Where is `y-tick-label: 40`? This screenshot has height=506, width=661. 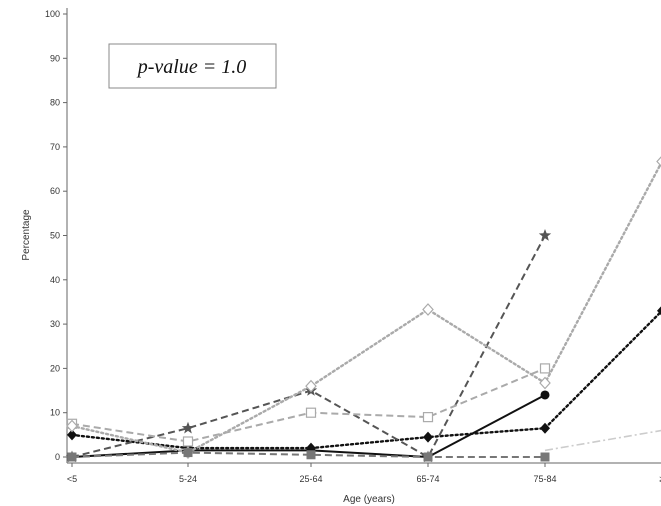 y-tick-label: 40 is located at coordinates (55, 280).